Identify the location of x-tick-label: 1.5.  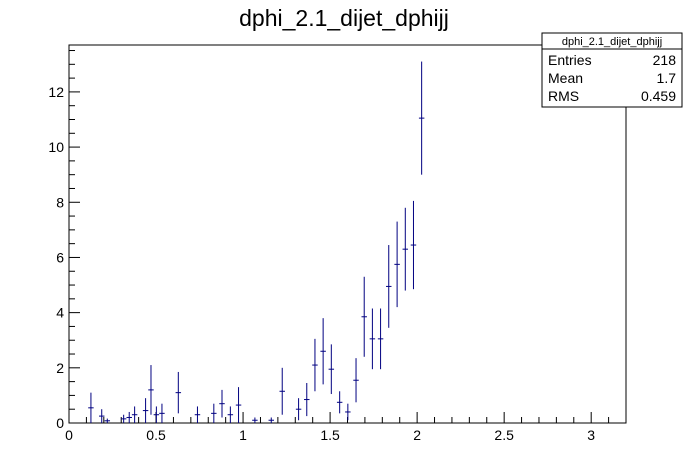
(330, 435).